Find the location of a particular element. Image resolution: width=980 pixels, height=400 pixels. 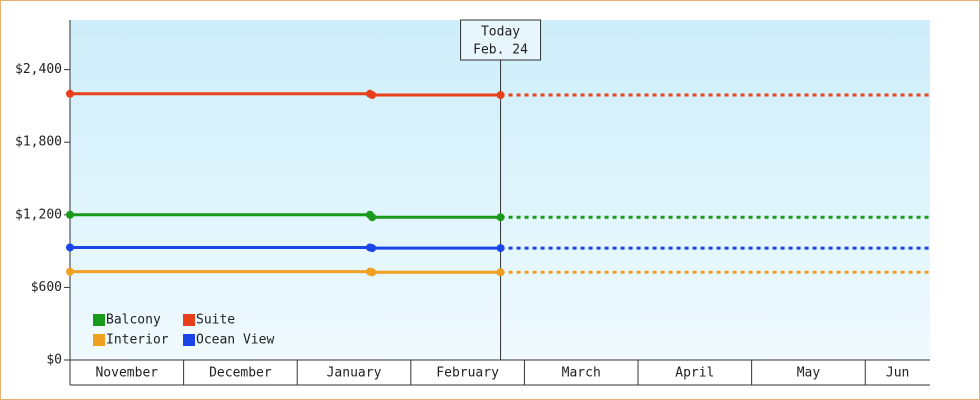

legend-label: Ocean View is located at coordinates (235, 340).